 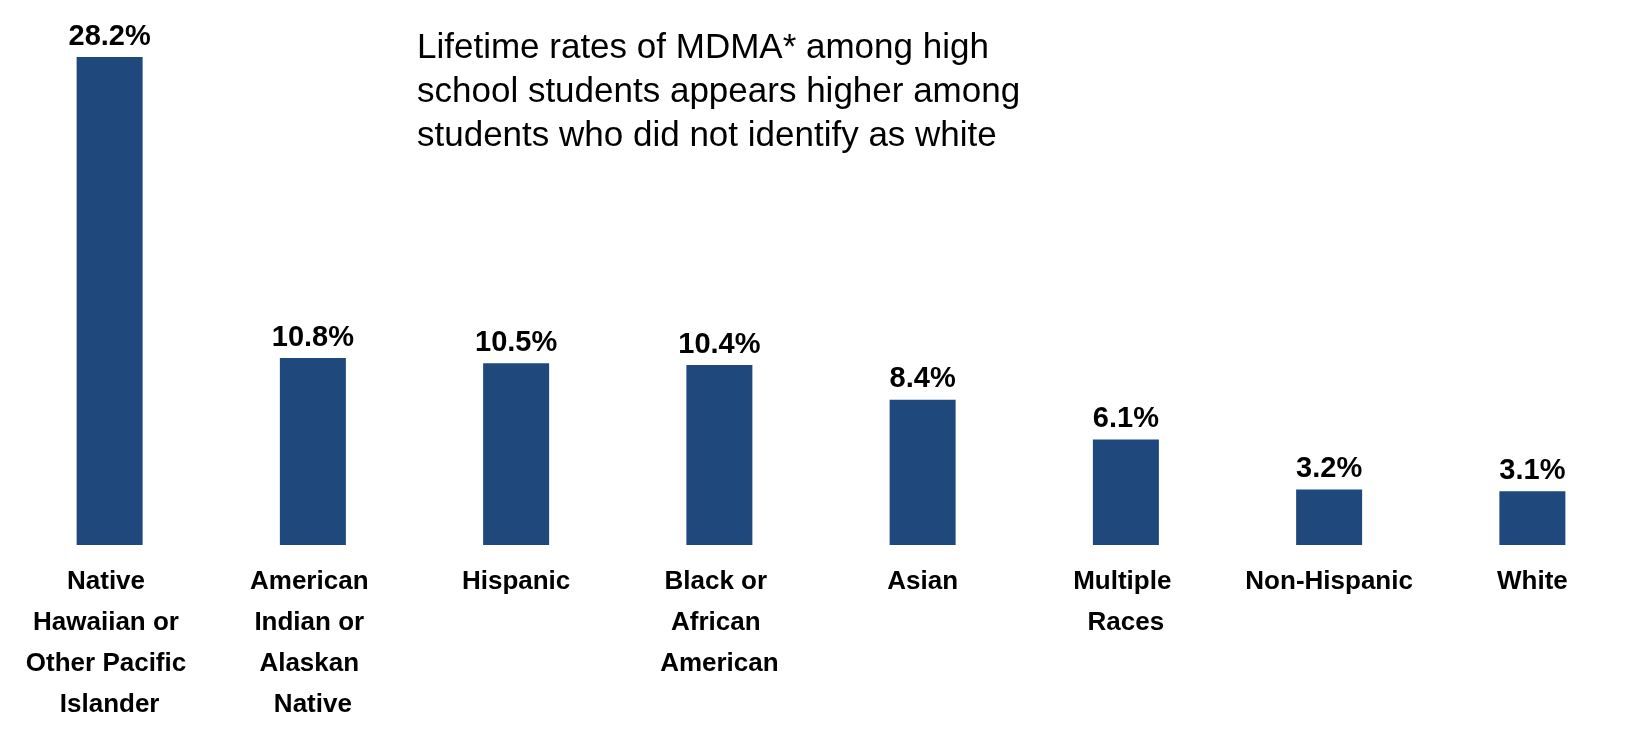 What do you see at coordinates (516, 340) in the screenshot?
I see `data-label: 10.5%` at bounding box center [516, 340].